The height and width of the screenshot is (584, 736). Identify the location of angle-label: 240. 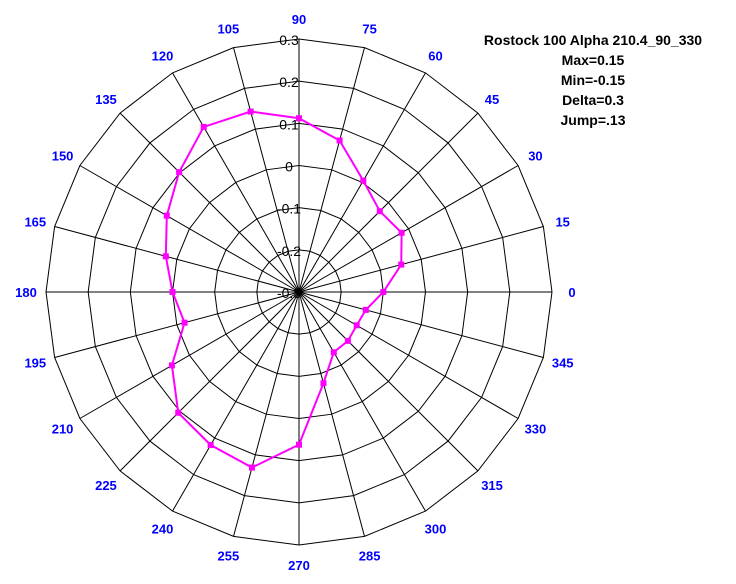
(163, 528).